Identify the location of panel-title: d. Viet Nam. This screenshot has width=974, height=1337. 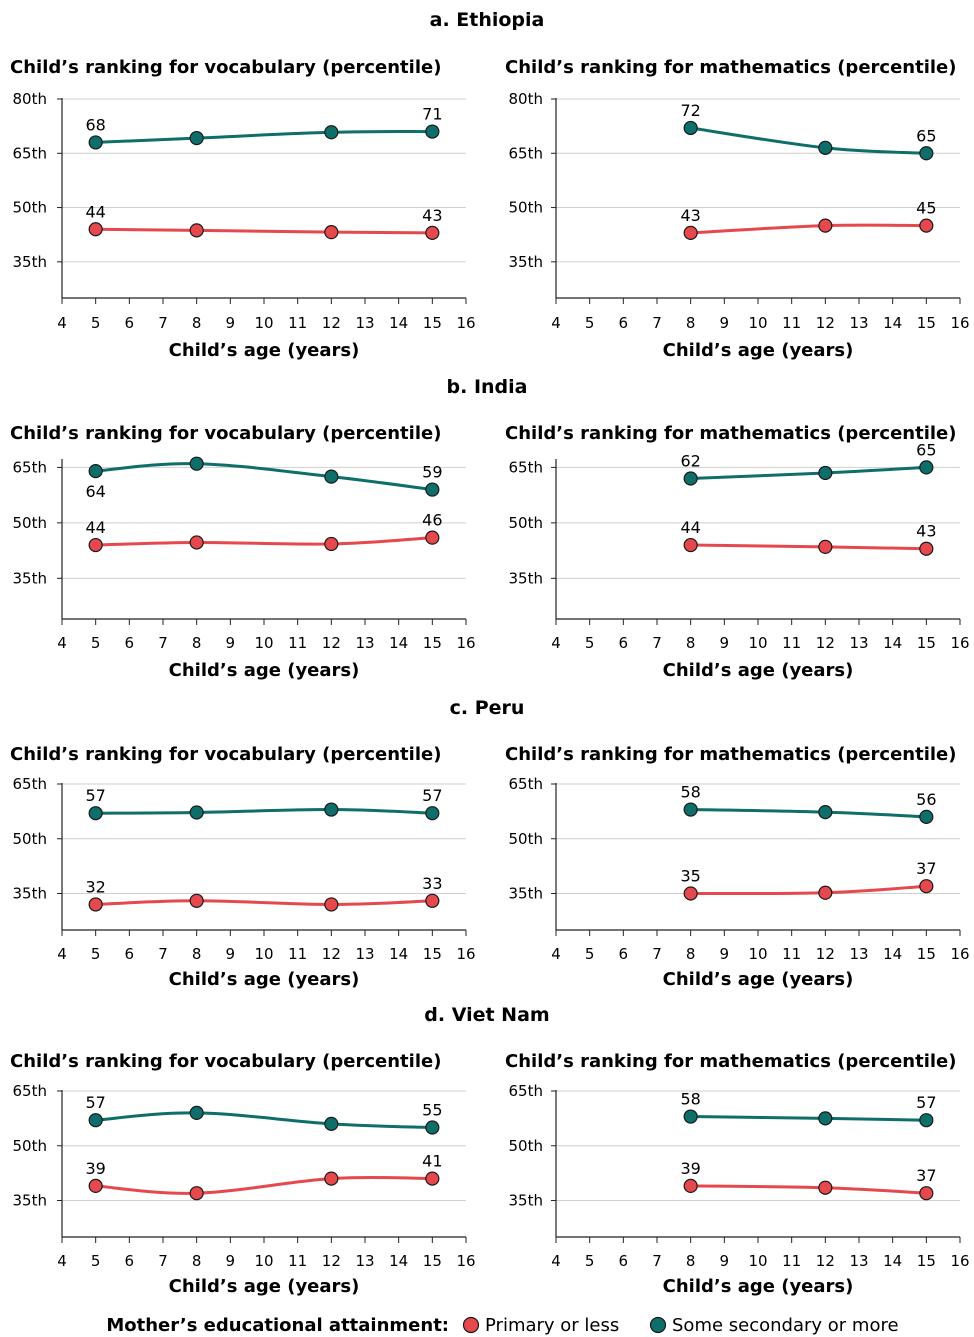
(486, 1015).